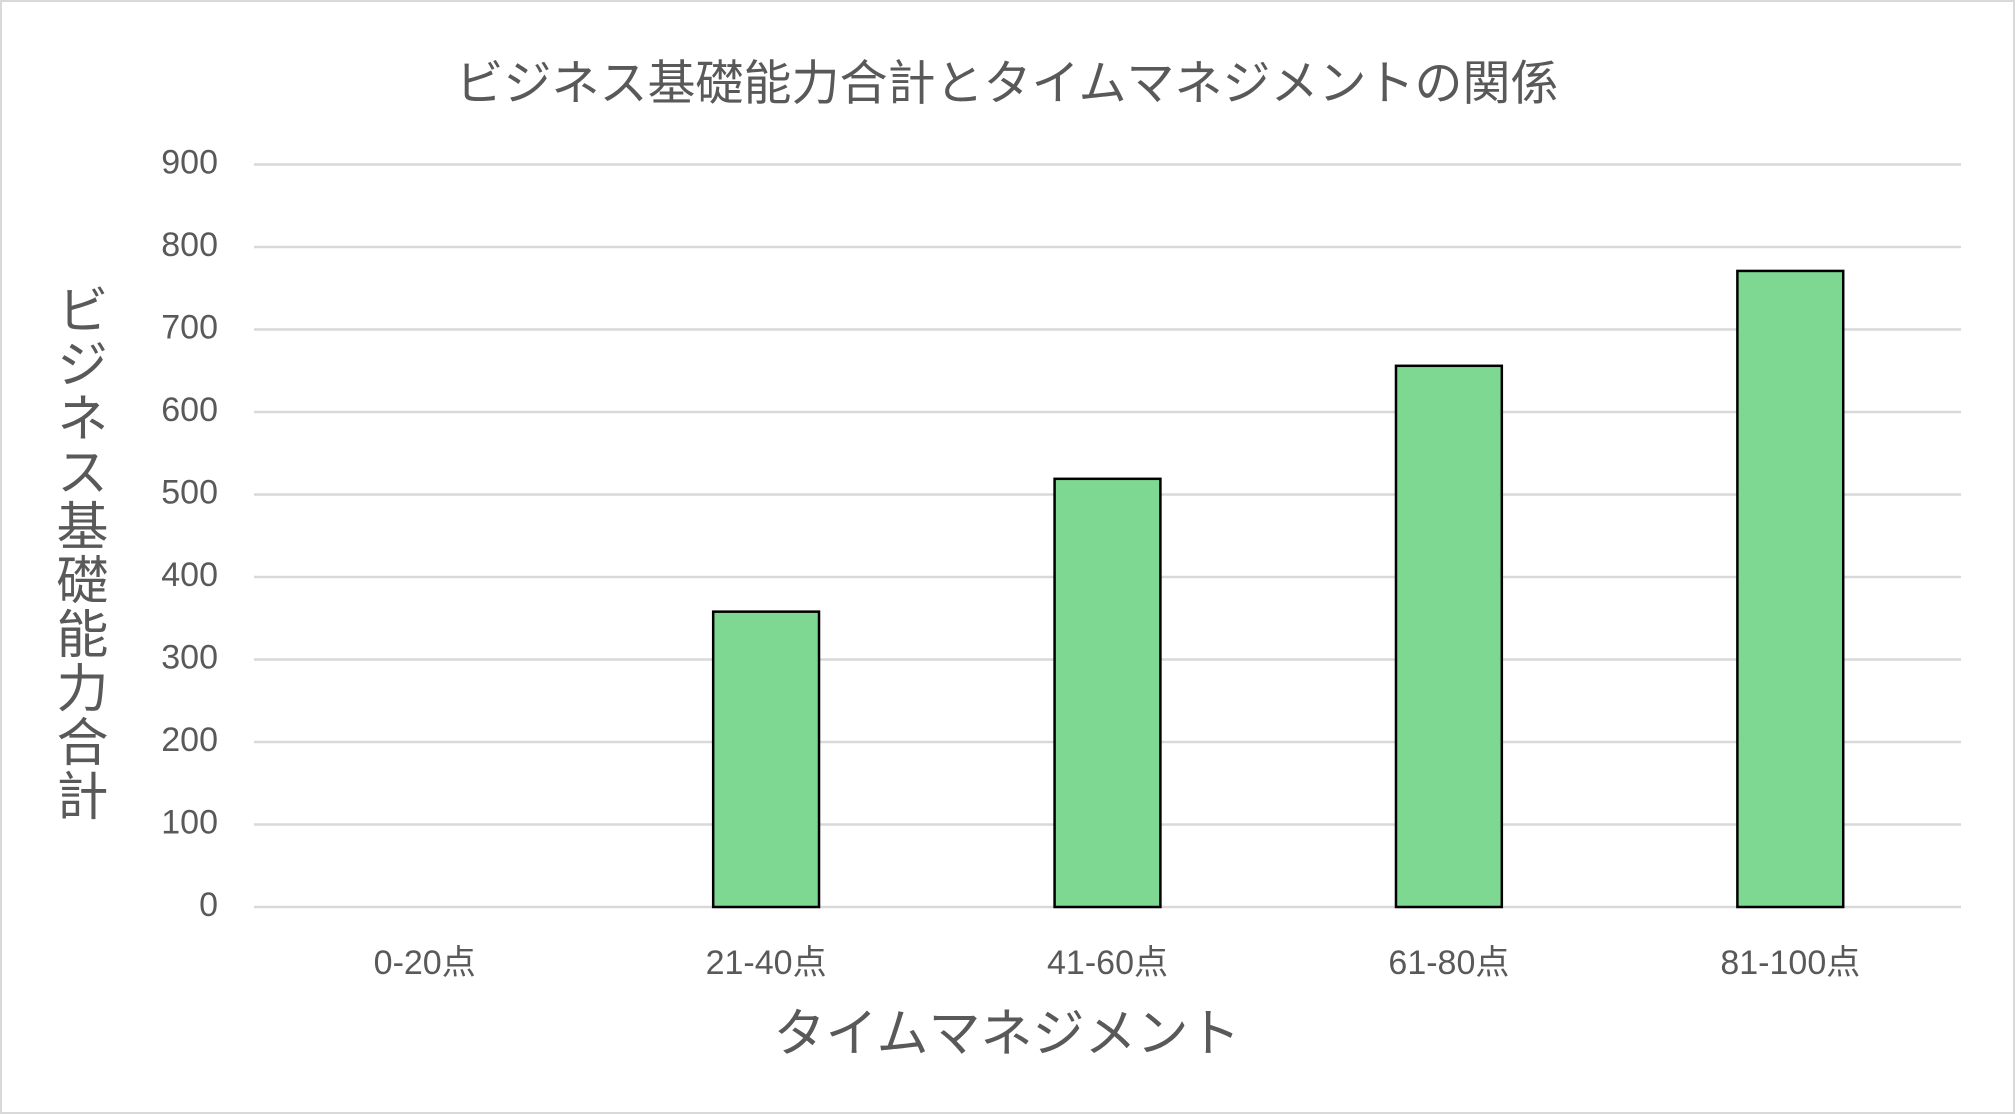  Describe the element at coordinates (189, 492) in the screenshot. I see `y-tick-label: 500` at that location.